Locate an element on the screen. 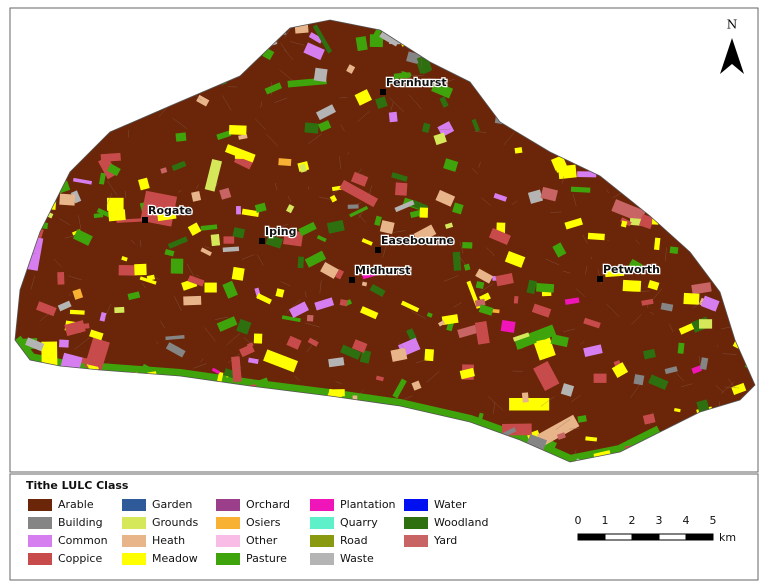 The height and width of the screenshot is (584, 768). scale-tick-label: 4 is located at coordinates (686, 520).